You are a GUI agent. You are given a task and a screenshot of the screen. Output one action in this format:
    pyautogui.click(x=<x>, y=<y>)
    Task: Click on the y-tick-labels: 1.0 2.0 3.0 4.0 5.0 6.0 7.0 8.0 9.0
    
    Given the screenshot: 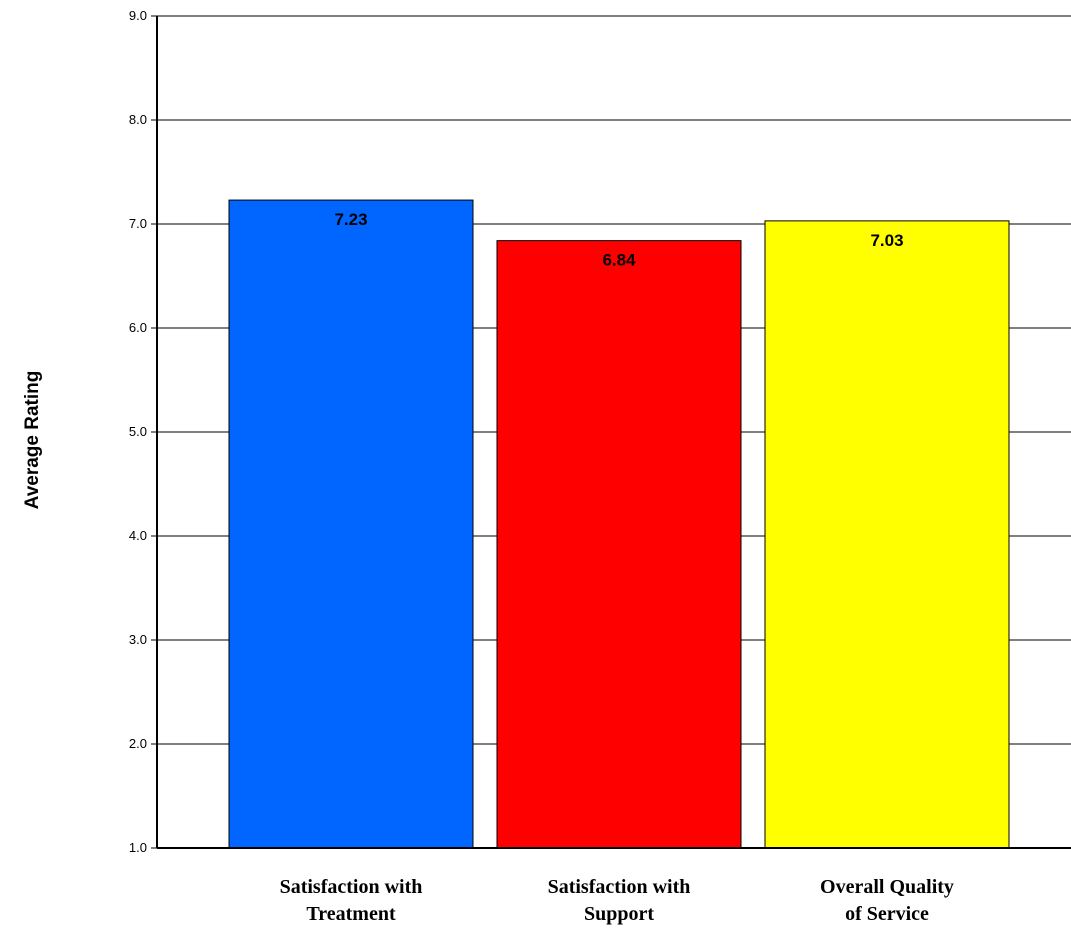 What is the action you would take?
    pyautogui.click(x=138, y=431)
    